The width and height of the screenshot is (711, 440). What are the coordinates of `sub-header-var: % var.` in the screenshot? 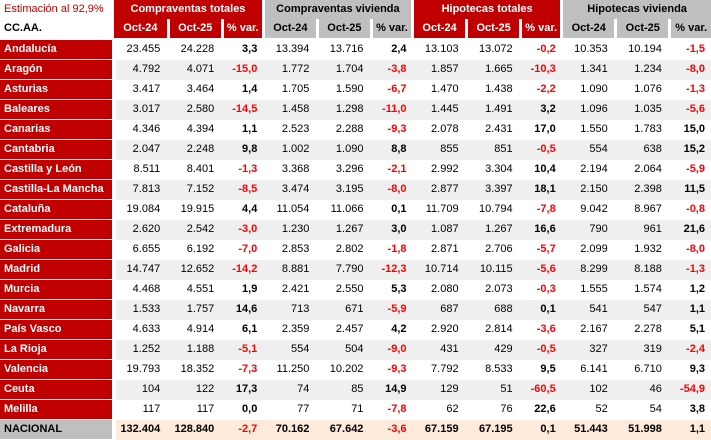 It's located at (542, 29).